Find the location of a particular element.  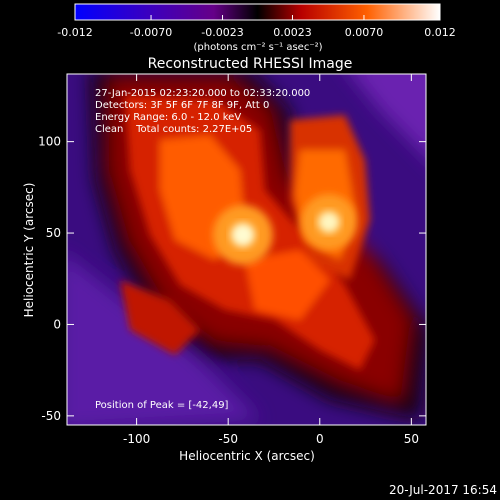

colorbar-tick-label: -0.0023 is located at coordinates (222, 32).